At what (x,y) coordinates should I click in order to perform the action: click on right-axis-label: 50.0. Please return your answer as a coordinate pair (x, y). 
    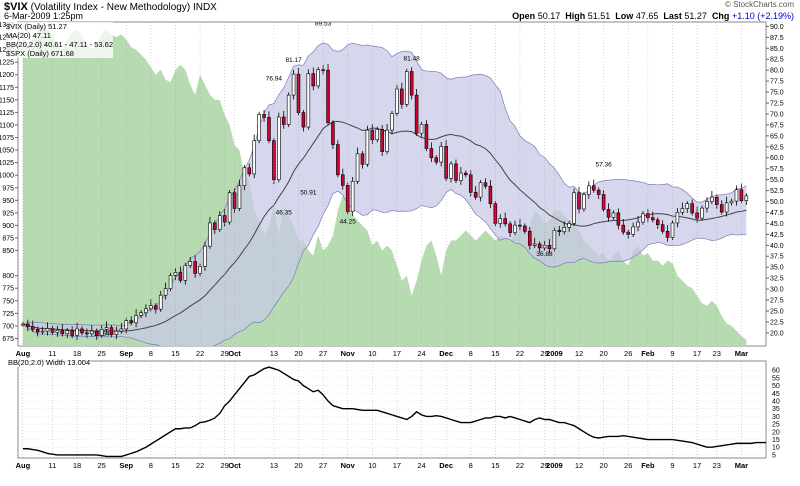
    Looking at the image, I should click on (777, 202).